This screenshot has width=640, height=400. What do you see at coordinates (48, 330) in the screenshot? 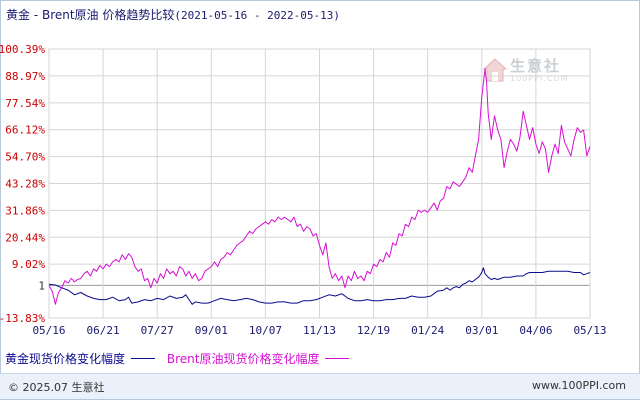
I see `x-tick-label: 05/16` at bounding box center [48, 330].